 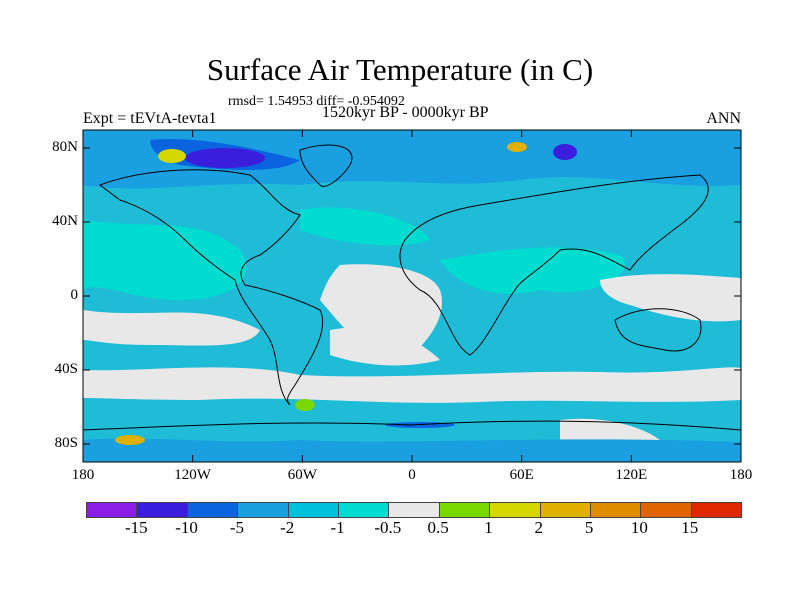 I want to click on colorbar-label: -5, so click(x=236, y=527).